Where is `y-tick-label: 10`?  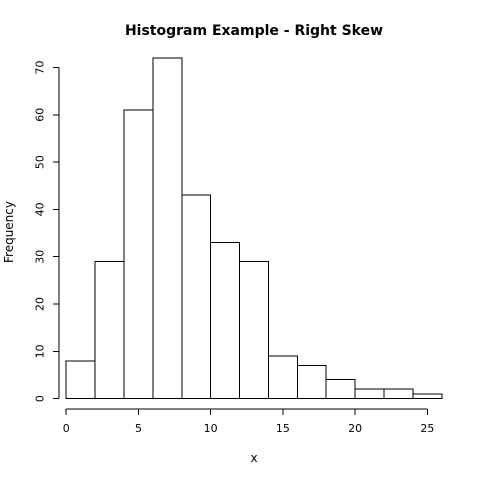
y-tick-label: 10 is located at coordinates (40, 351).